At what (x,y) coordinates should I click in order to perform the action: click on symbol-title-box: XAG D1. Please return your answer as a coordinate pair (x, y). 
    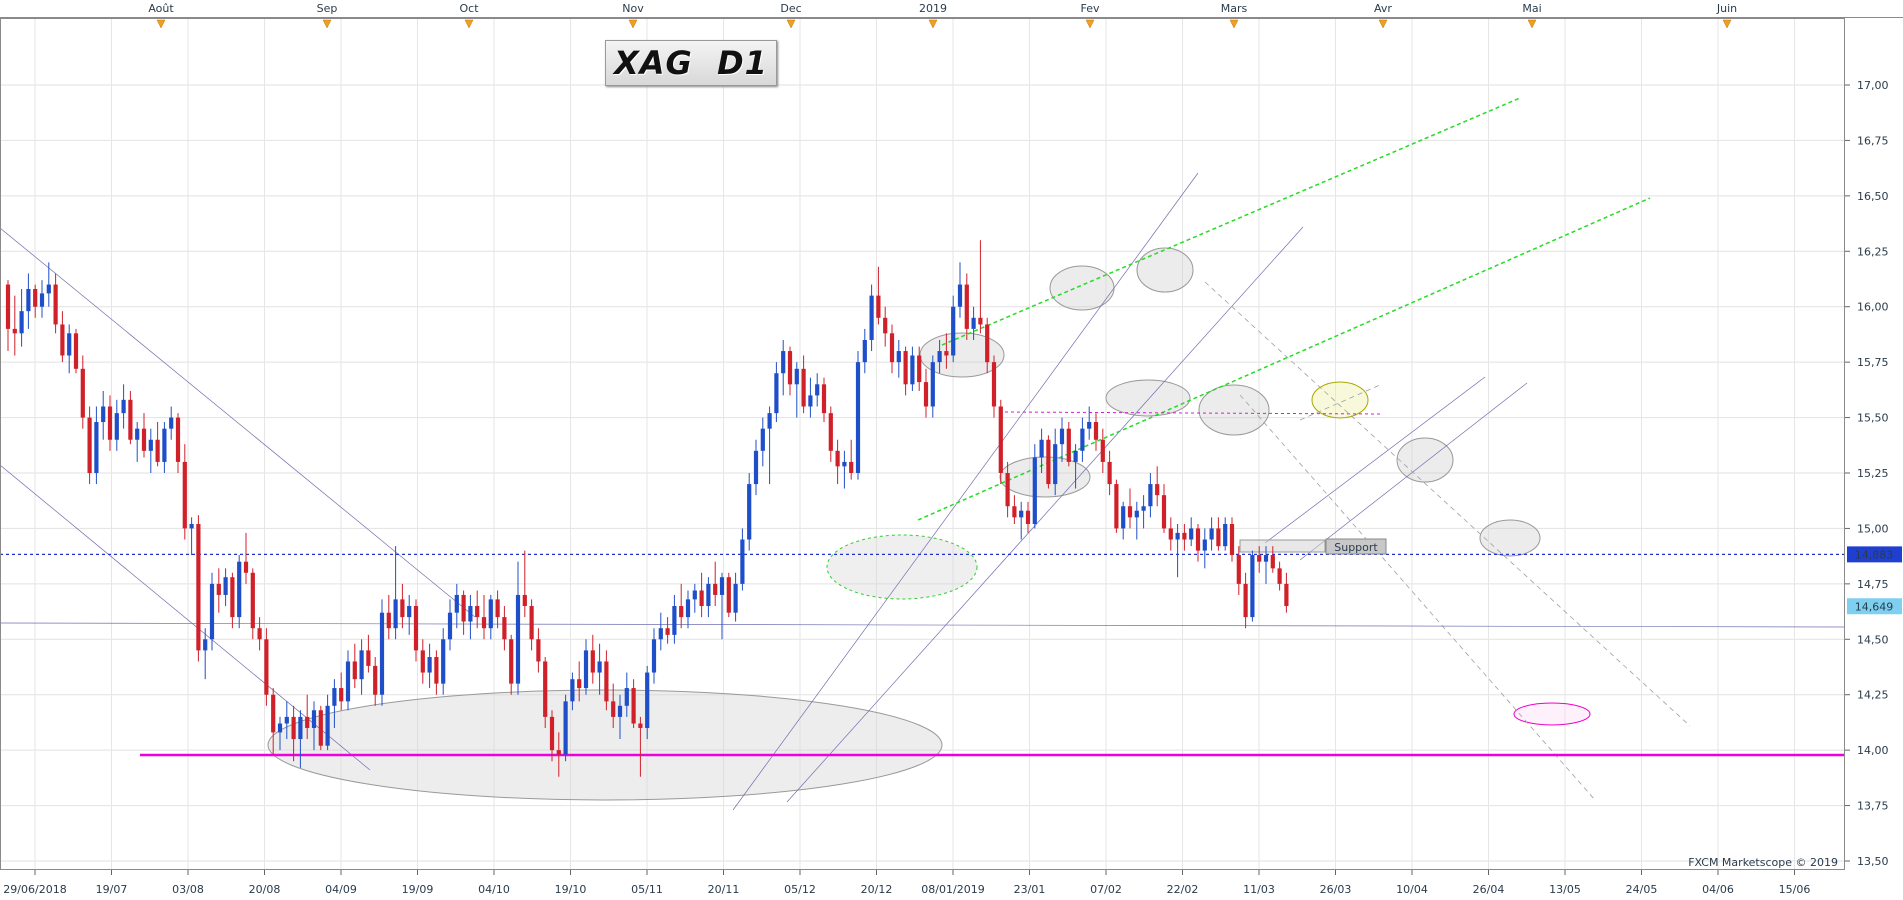
    Looking at the image, I should click on (691, 63).